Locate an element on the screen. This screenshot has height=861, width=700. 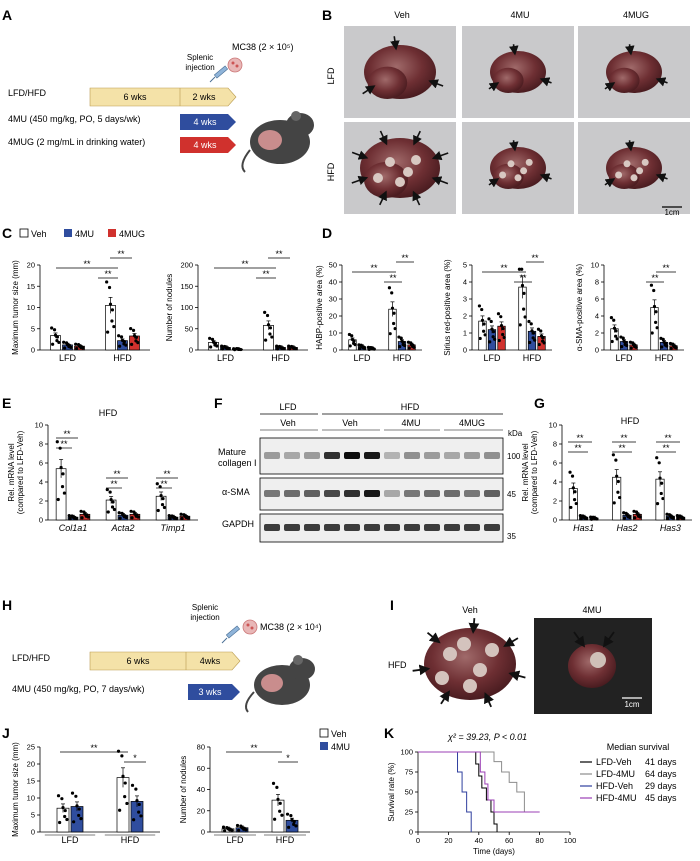
panel-label-k: K is located at coordinates (389, 733).